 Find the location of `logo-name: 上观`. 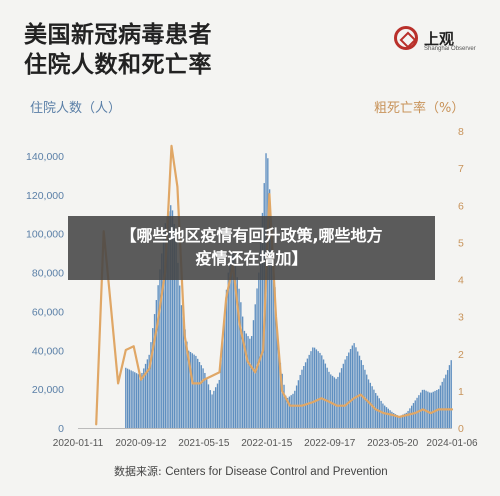

logo-name: 上观 is located at coordinates (439, 39).